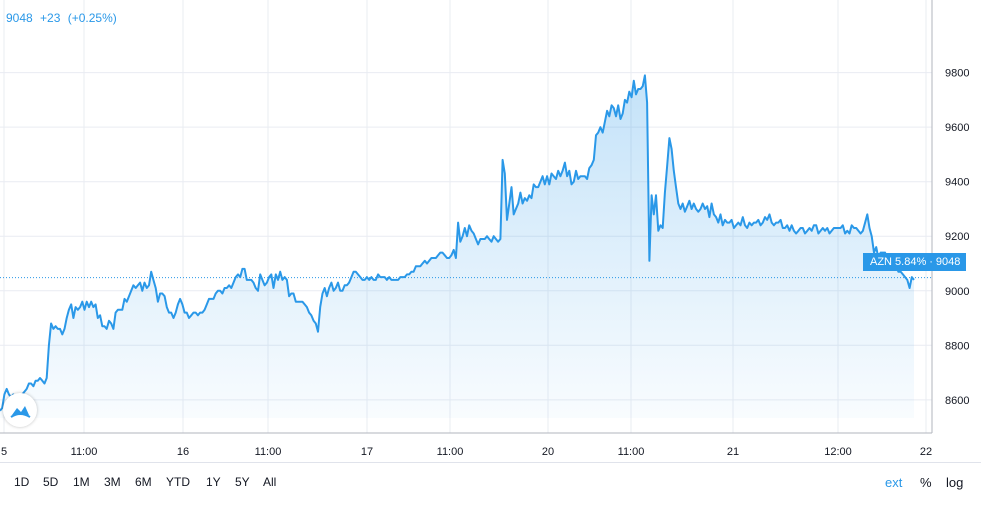  What do you see at coordinates (957, 292) in the screenshot?
I see `y-tick-label: 9000` at bounding box center [957, 292].